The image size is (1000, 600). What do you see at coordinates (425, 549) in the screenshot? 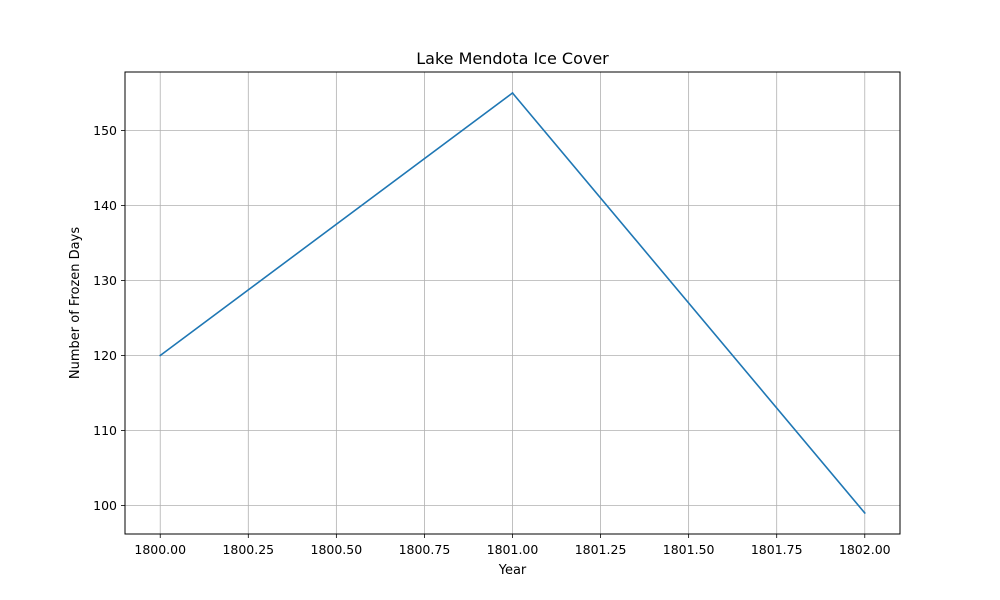
I see `x-tick-label: 1800.75` at bounding box center [425, 549].